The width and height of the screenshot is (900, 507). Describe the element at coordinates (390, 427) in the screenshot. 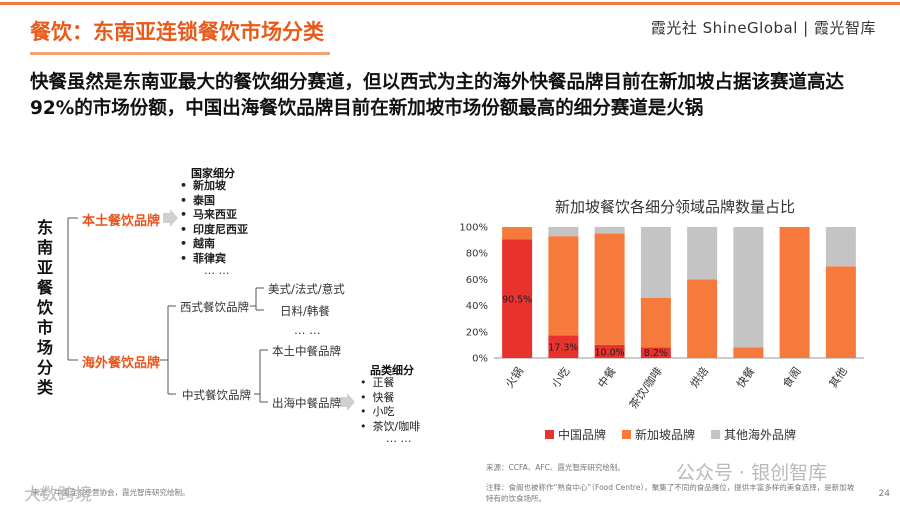

I see `list-item: 茶饮/咖啡` at that location.